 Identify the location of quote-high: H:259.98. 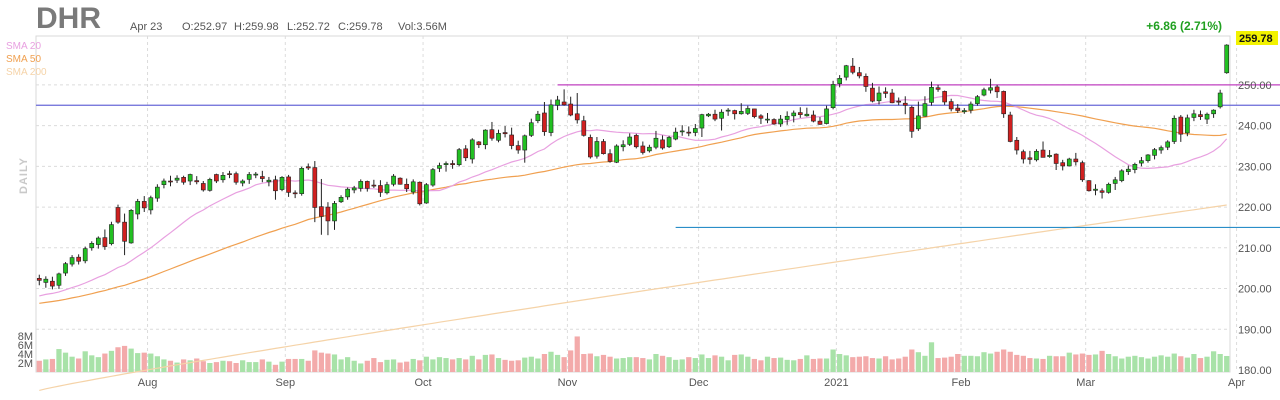
(256, 27).